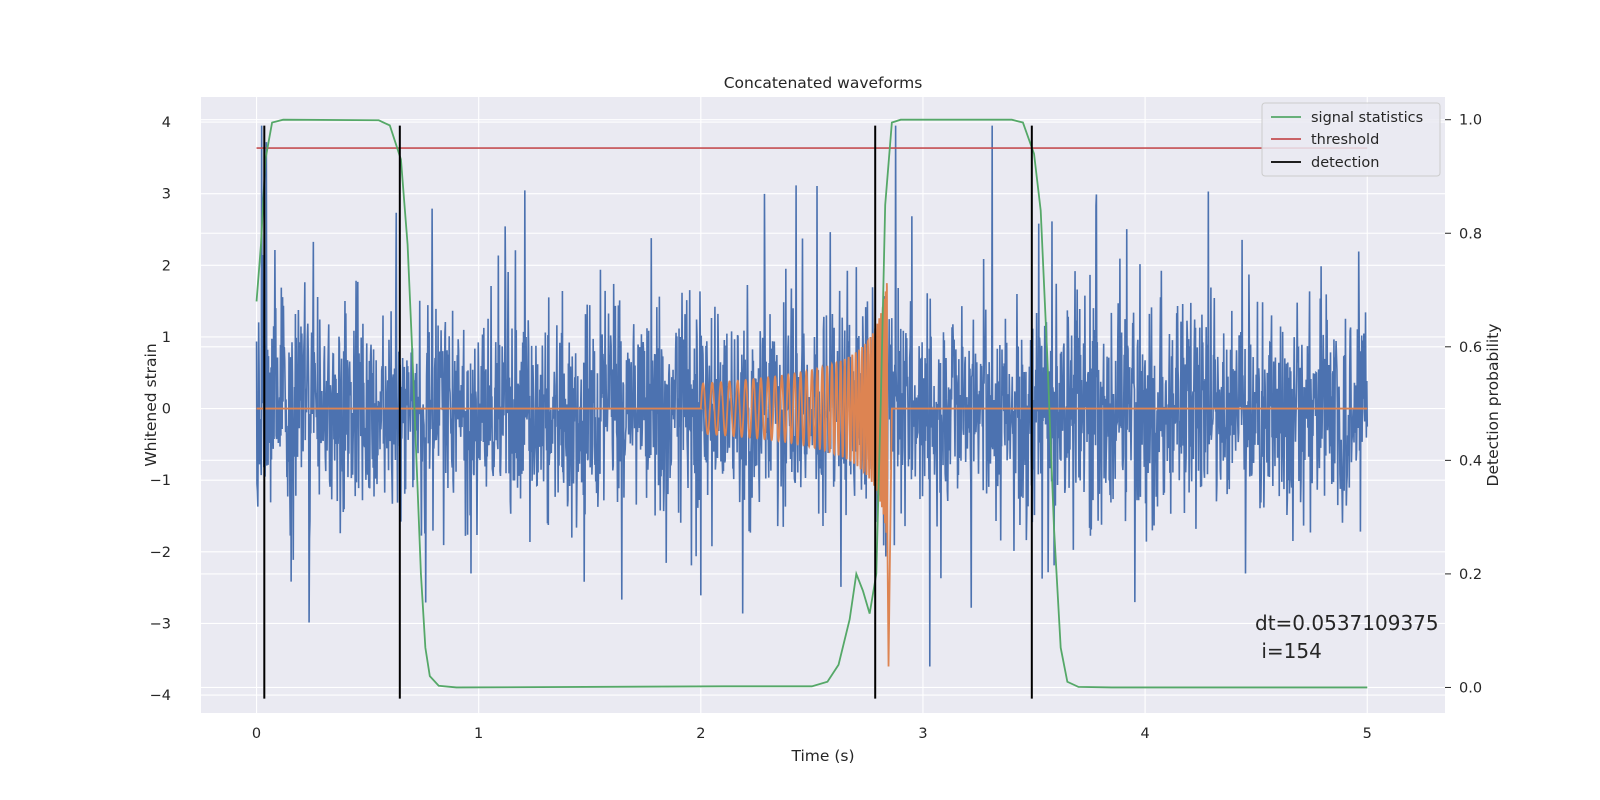 The height and width of the screenshot is (800, 1600). What do you see at coordinates (166, 266) in the screenshot?
I see `y-tick-label: 2` at bounding box center [166, 266].